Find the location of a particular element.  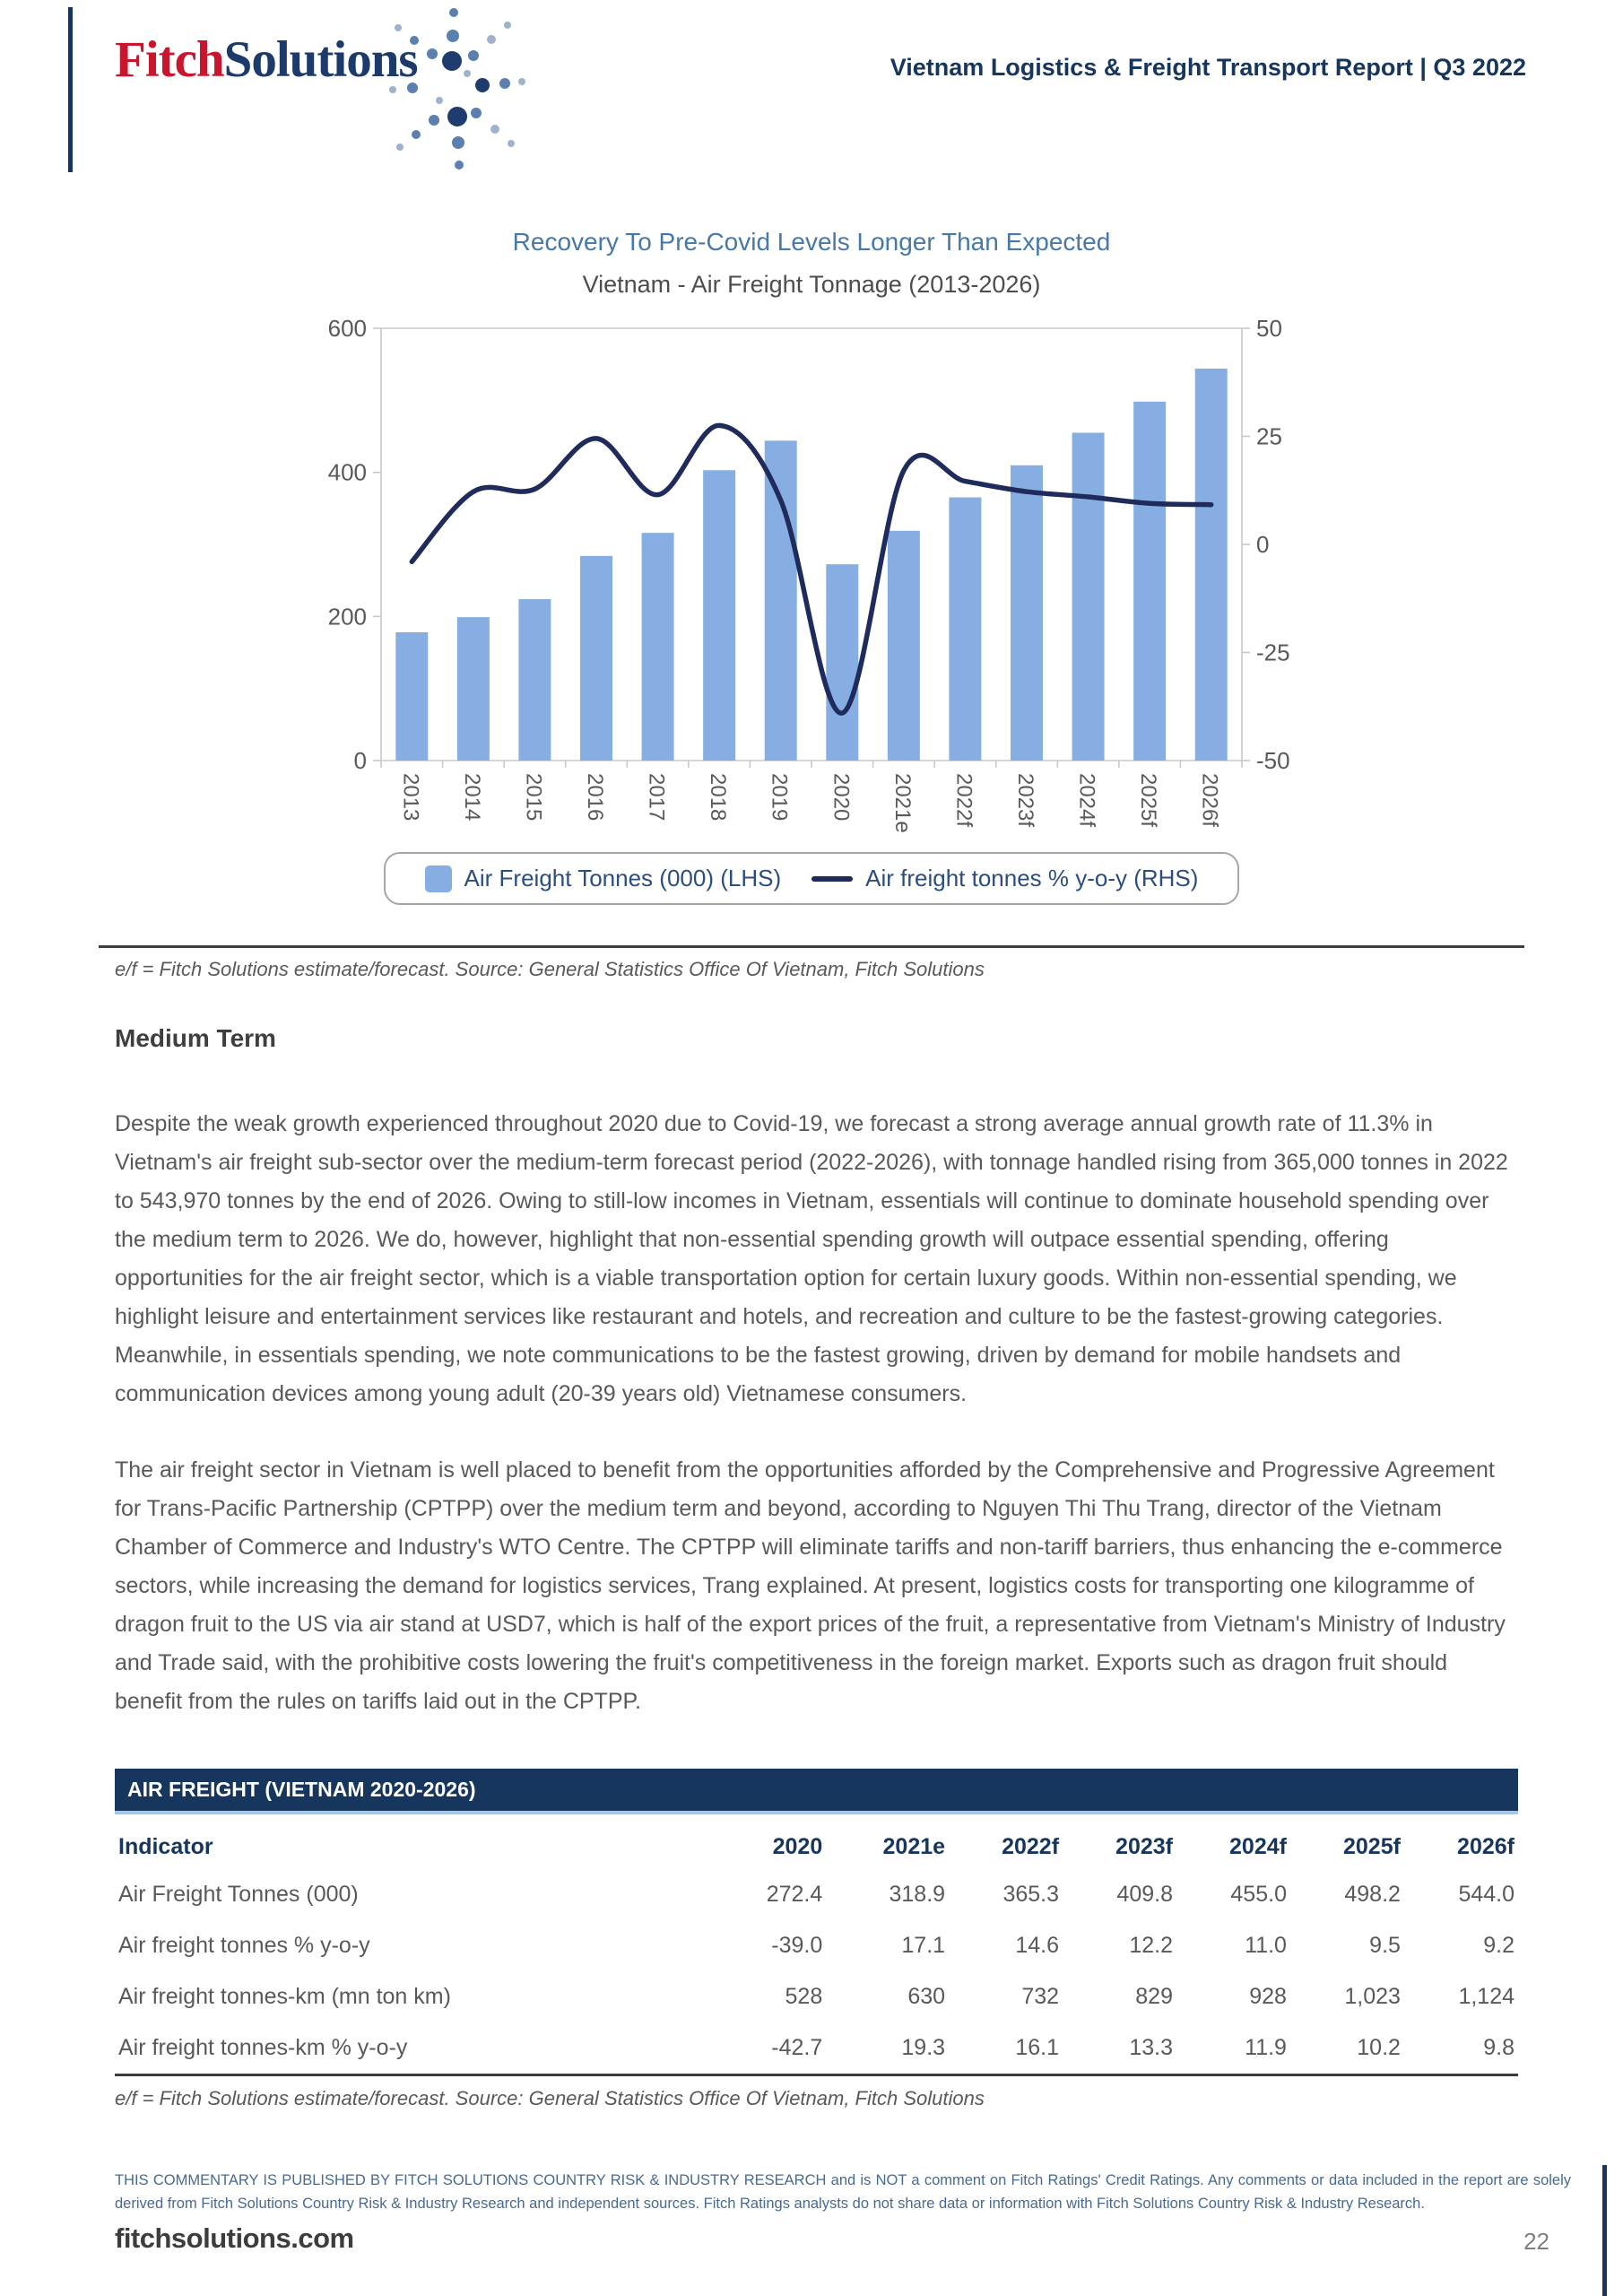

value-cell: 9.8 is located at coordinates (1499, 2047).